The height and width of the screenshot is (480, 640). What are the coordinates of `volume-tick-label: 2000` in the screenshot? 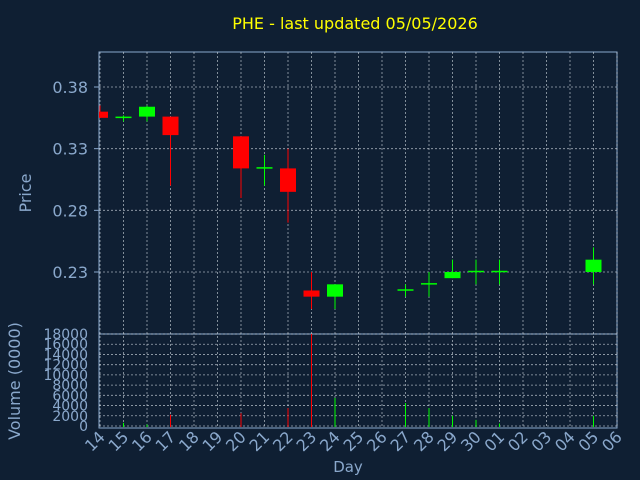 It's located at (70, 417).